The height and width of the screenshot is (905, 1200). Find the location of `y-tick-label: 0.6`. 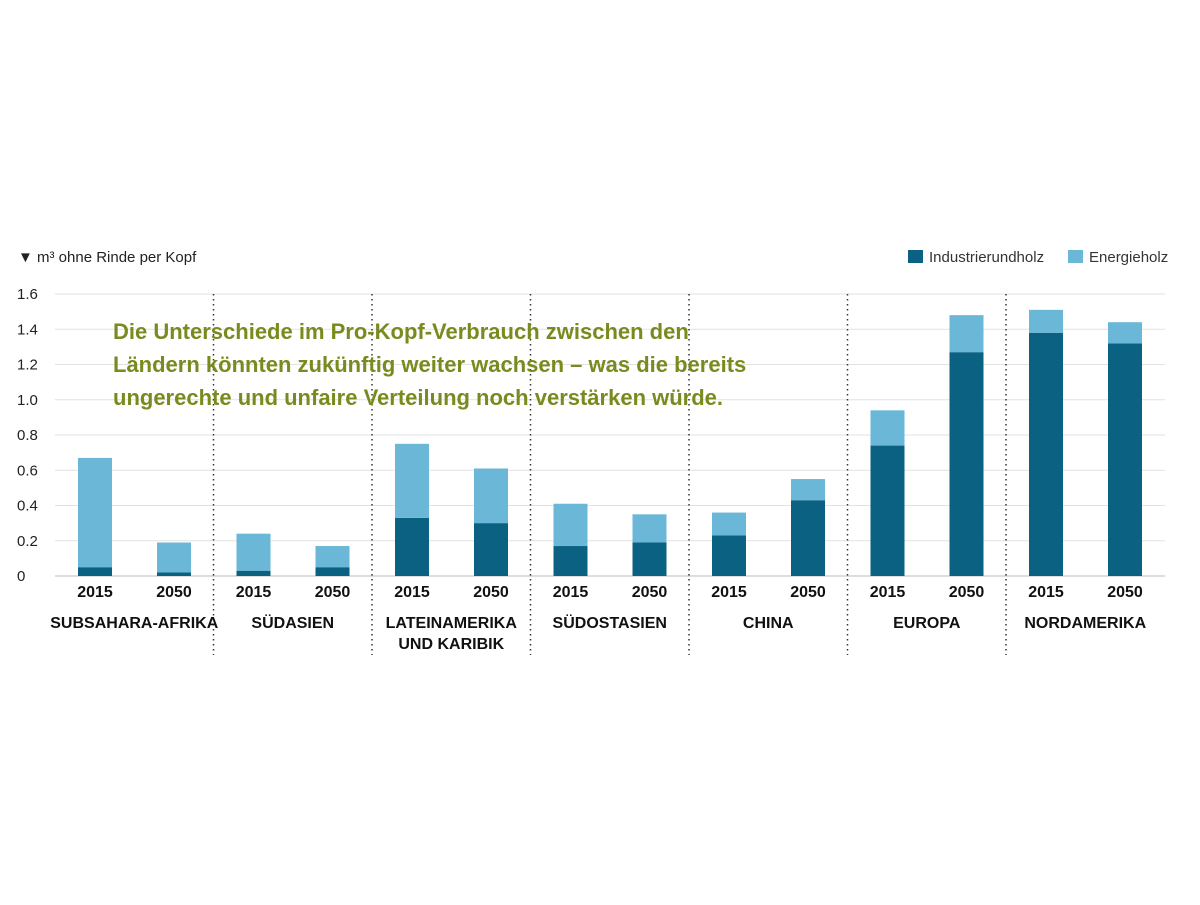

y-tick-label: 0.6 is located at coordinates (27, 470).